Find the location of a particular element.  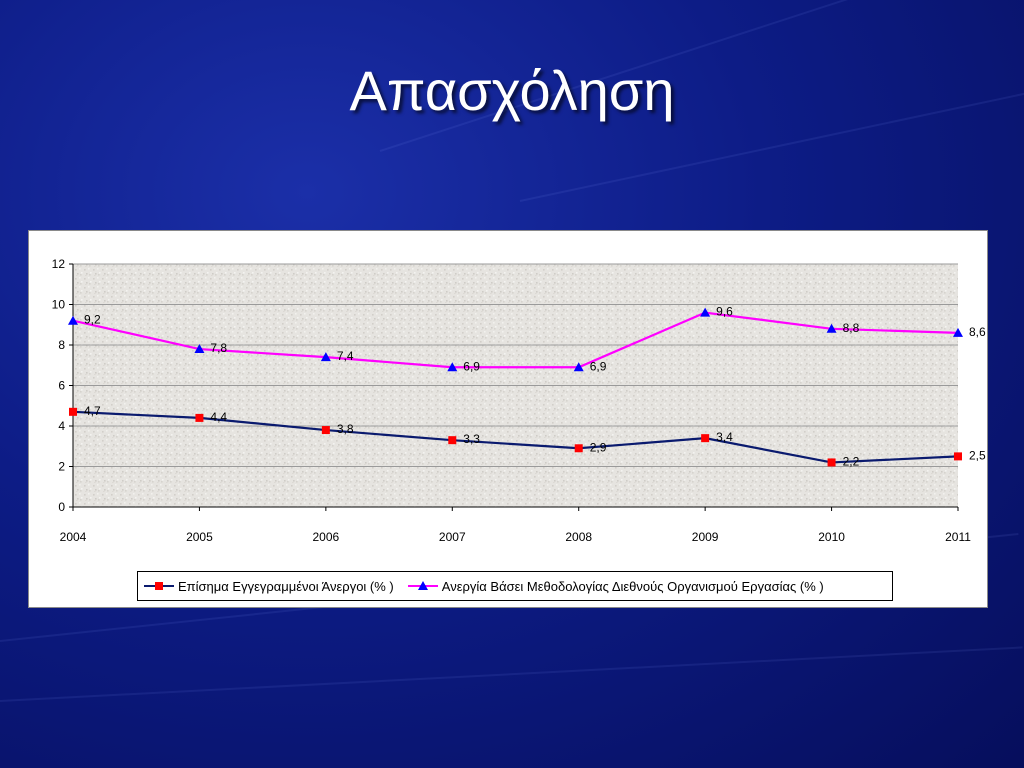

slide-title: Απασχόληση is located at coordinates (512, 90).